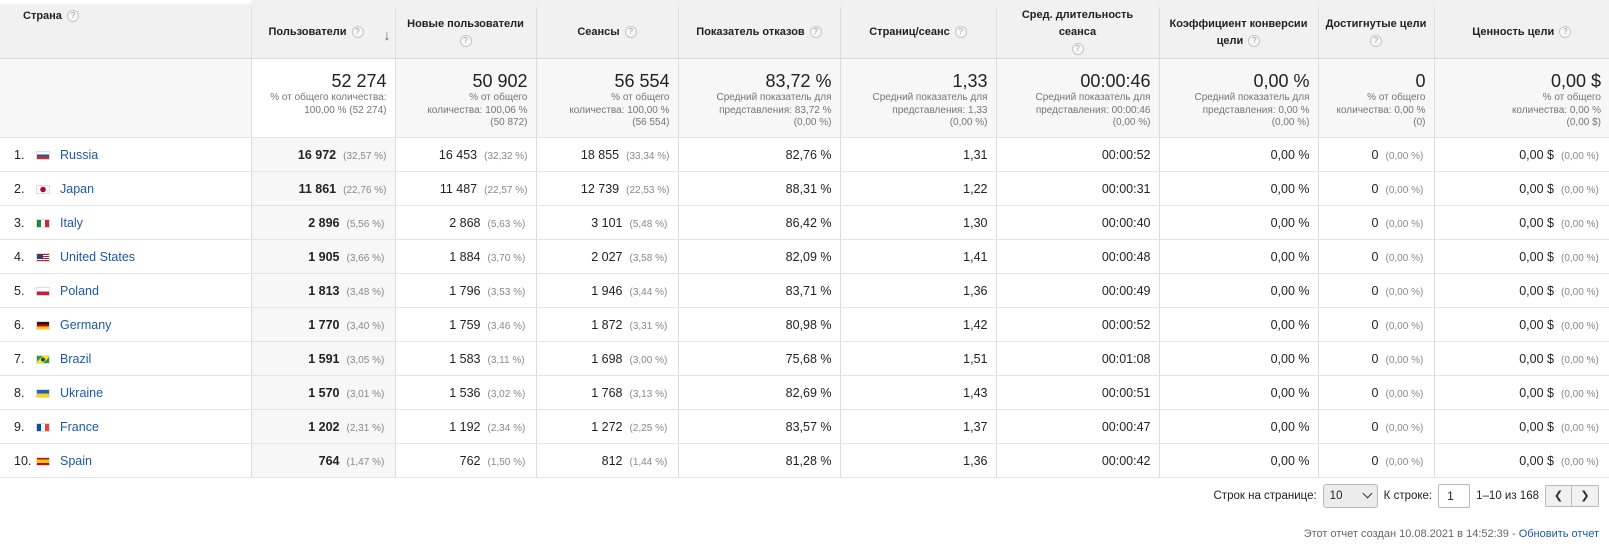 This screenshot has width=1609, height=549. Describe the element at coordinates (1404, 224) in the screenshot. I see `goal-completions-cell-percent: (0,00 %)` at that location.